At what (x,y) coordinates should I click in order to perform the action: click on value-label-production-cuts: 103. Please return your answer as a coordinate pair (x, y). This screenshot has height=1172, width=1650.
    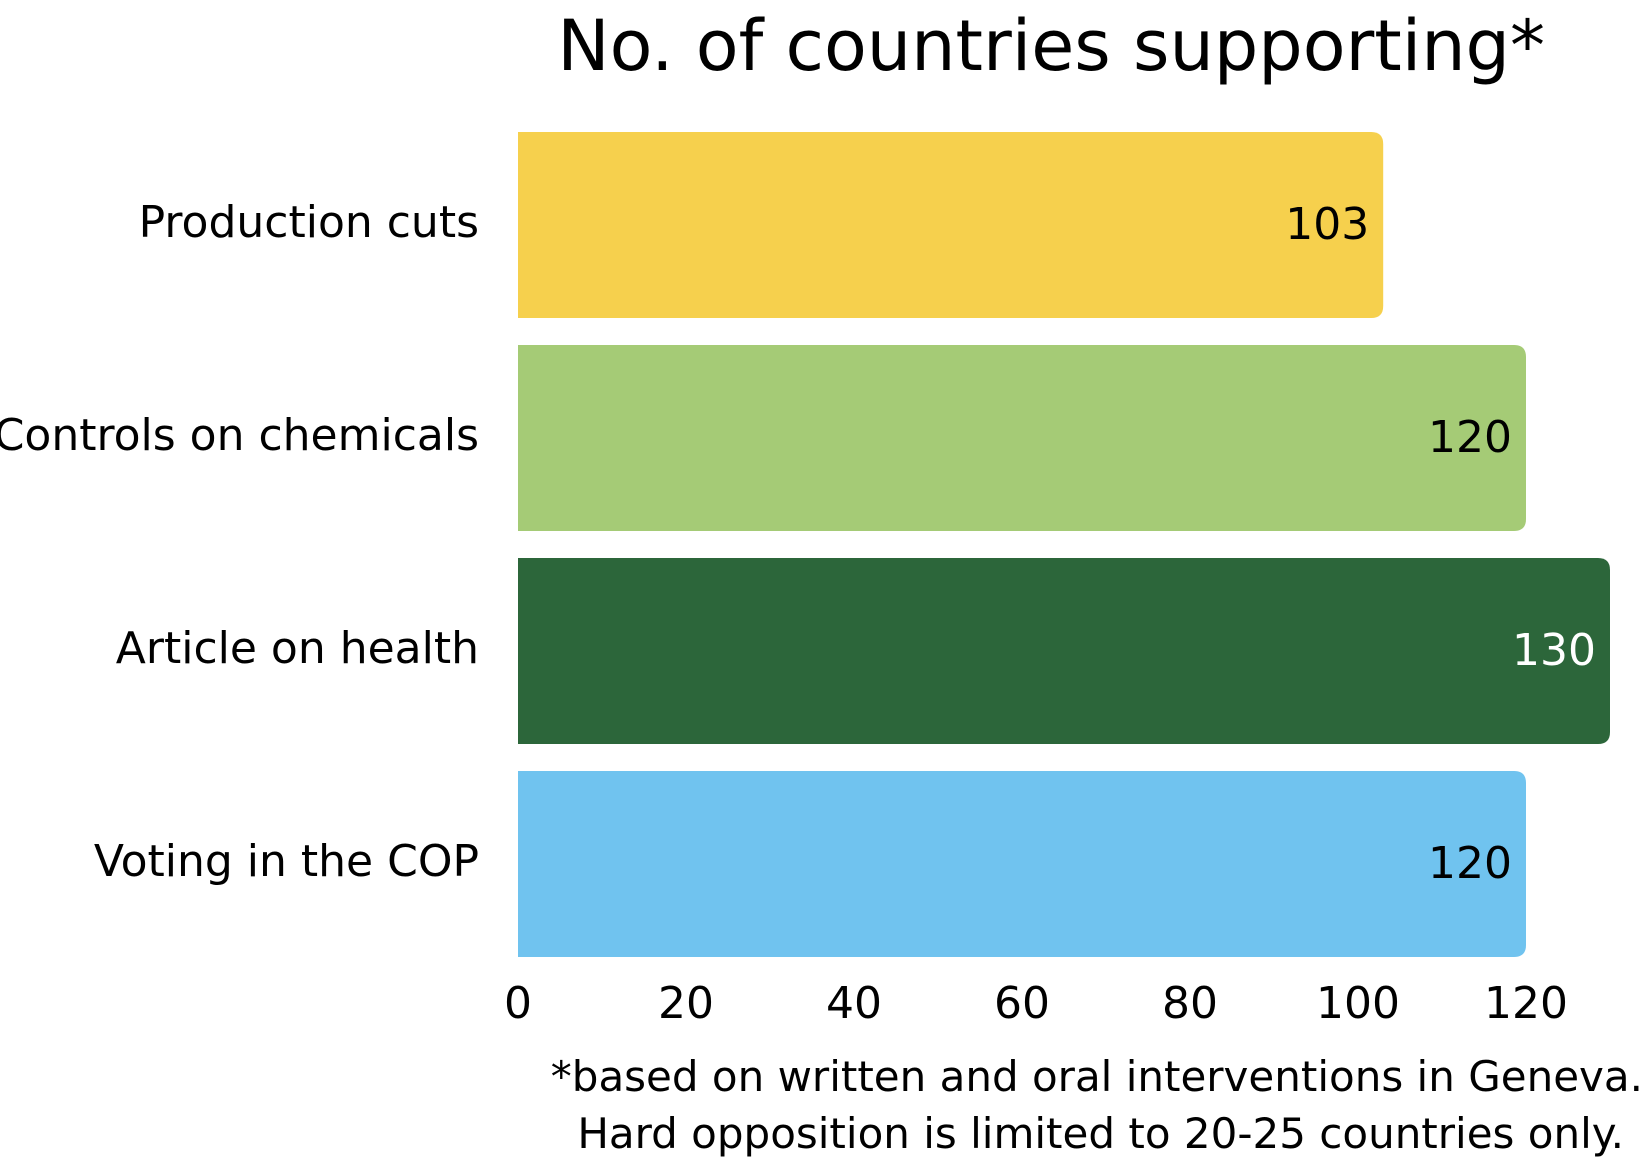
    Looking at the image, I should click on (1327, 224).